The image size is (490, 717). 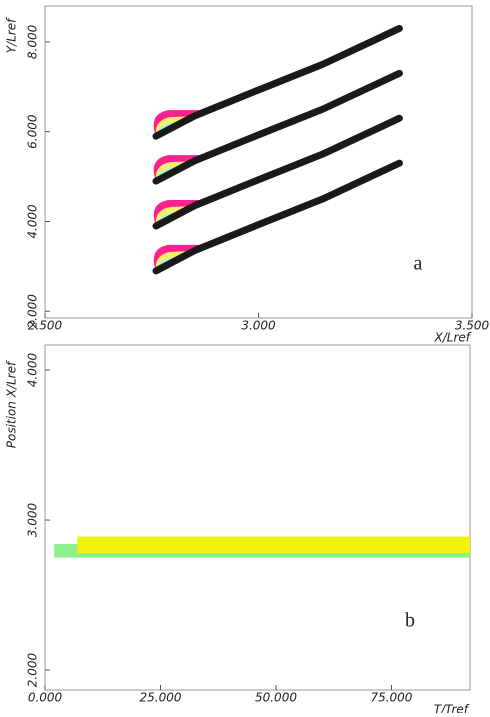 What do you see at coordinates (273, 545) in the screenshot?
I see `band` at bounding box center [273, 545].